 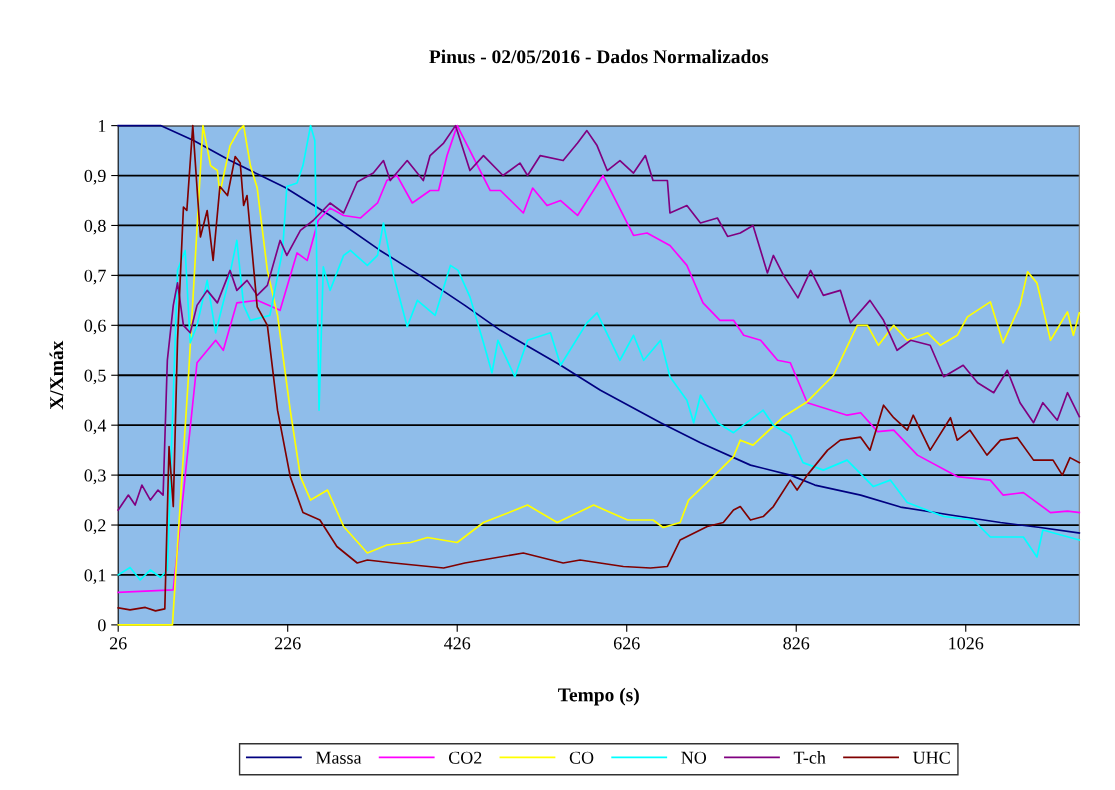 What do you see at coordinates (95, 576) in the screenshot?
I see `y-tick-label: 0,1` at bounding box center [95, 576].